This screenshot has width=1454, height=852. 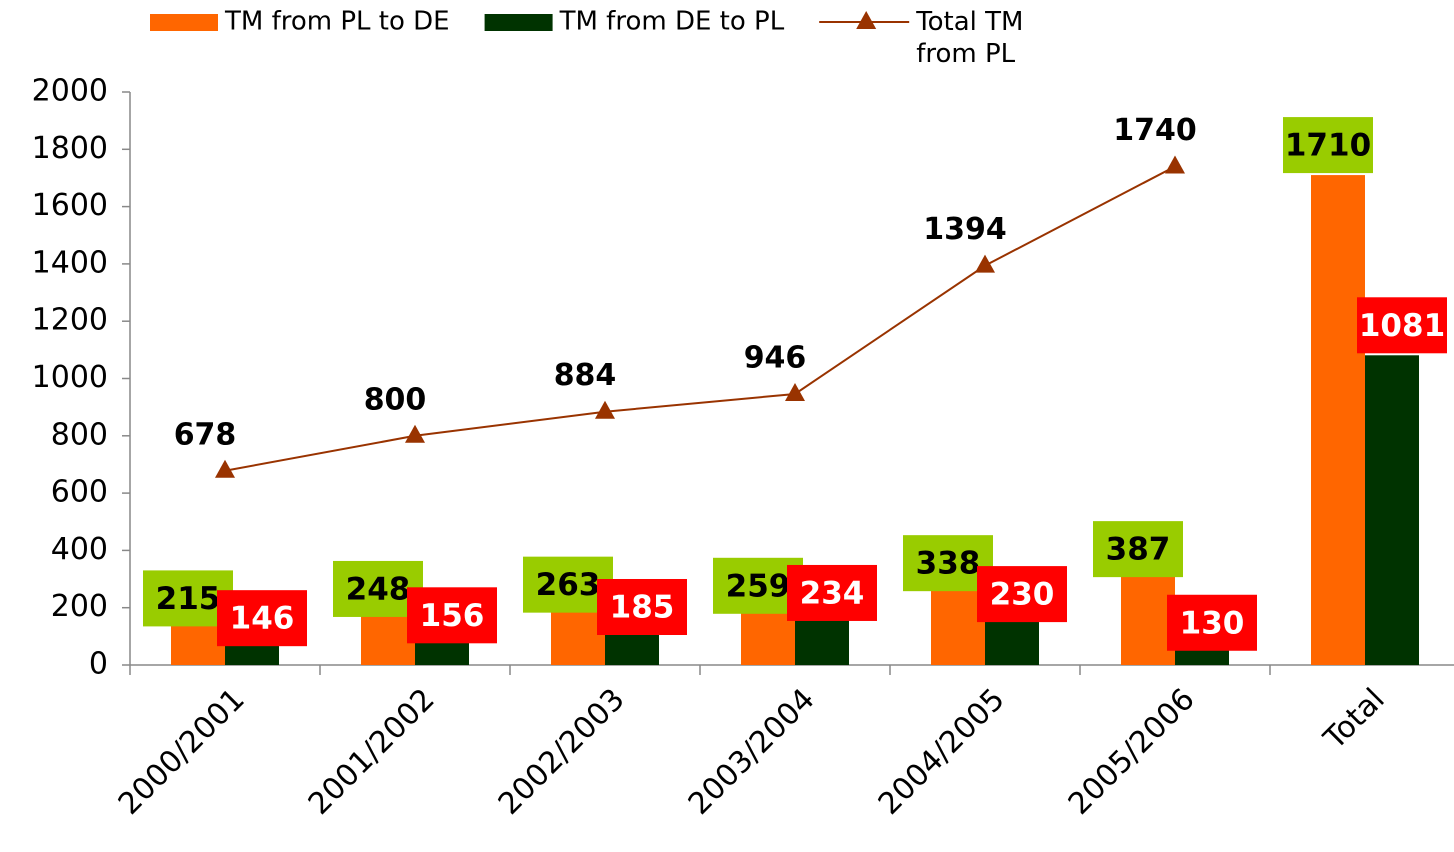 I want to click on y-tick-label: 1800, so click(x=70, y=148).